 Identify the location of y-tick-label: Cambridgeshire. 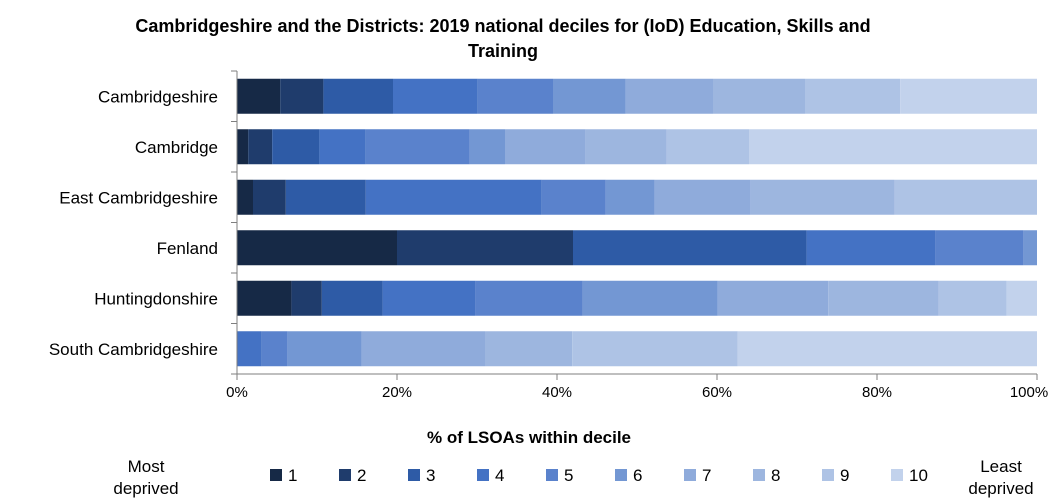
(158, 96).